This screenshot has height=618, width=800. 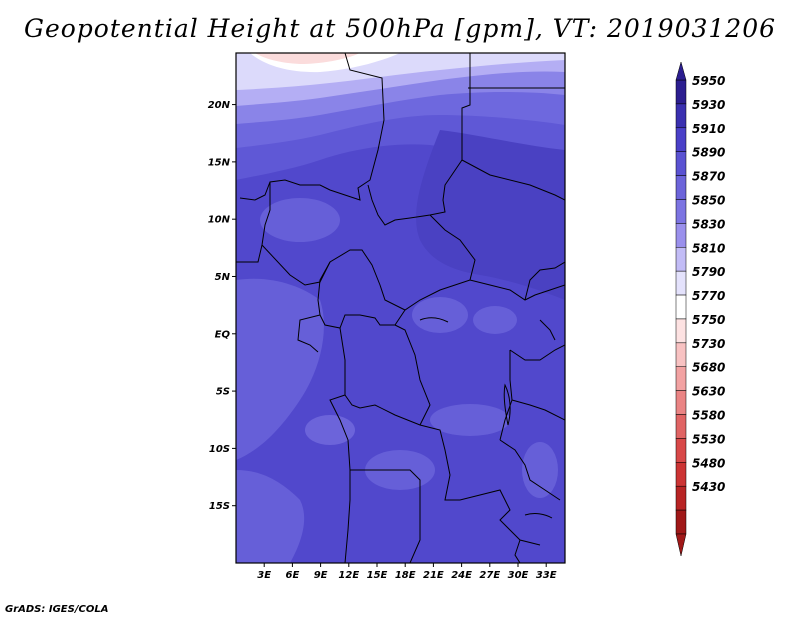 I want to click on lat-label: 15N, so click(x=219, y=162).